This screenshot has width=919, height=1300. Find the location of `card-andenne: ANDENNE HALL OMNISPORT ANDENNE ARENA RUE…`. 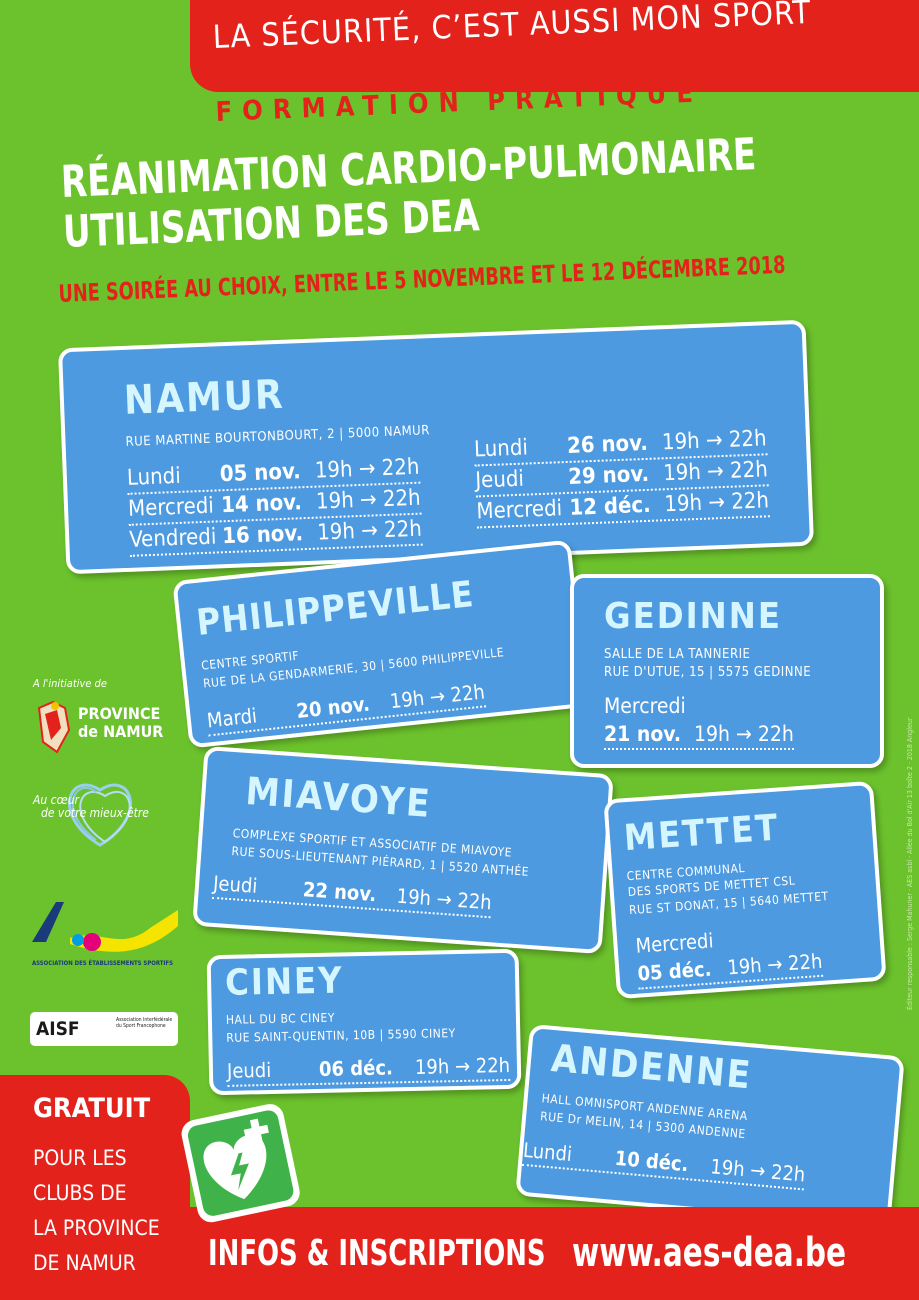

card-andenne: ANDENNE HALL OMNISPORT ANDENNE ARENA RUE… is located at coordinates (710, 1126).